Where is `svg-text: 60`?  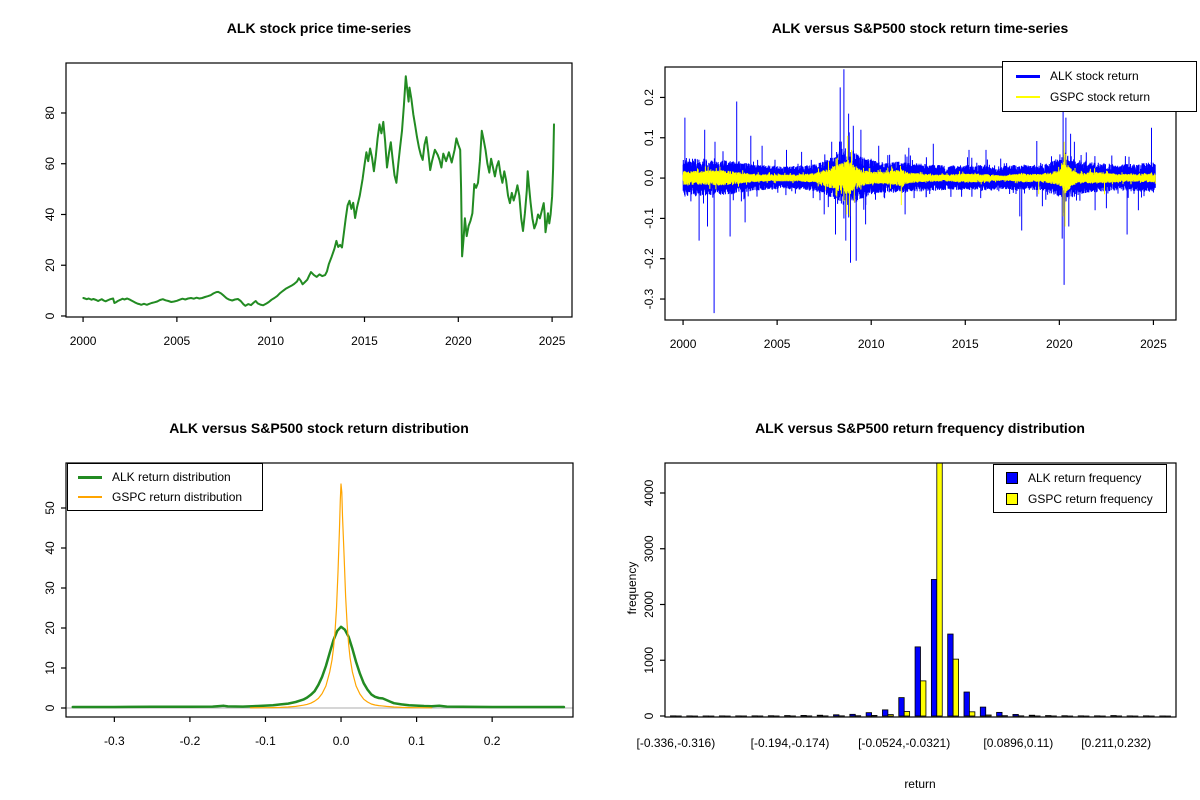 svg-text: 60 is located at coordinates (50, 164).